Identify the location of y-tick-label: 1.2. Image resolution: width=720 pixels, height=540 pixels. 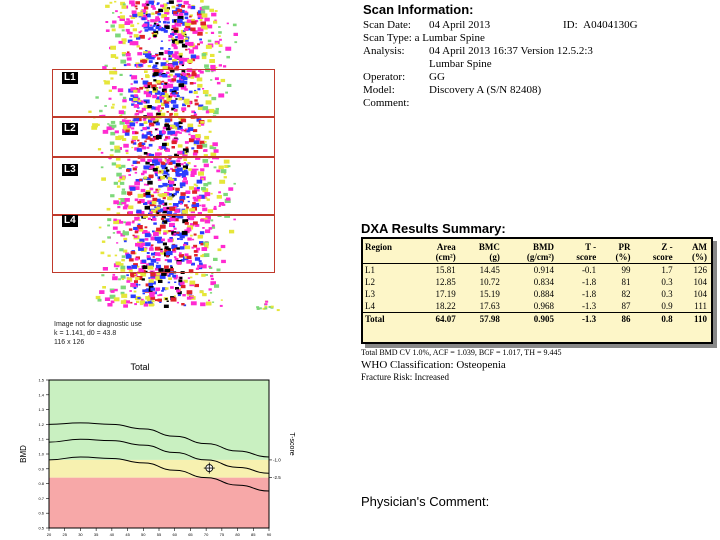
(41, 424).